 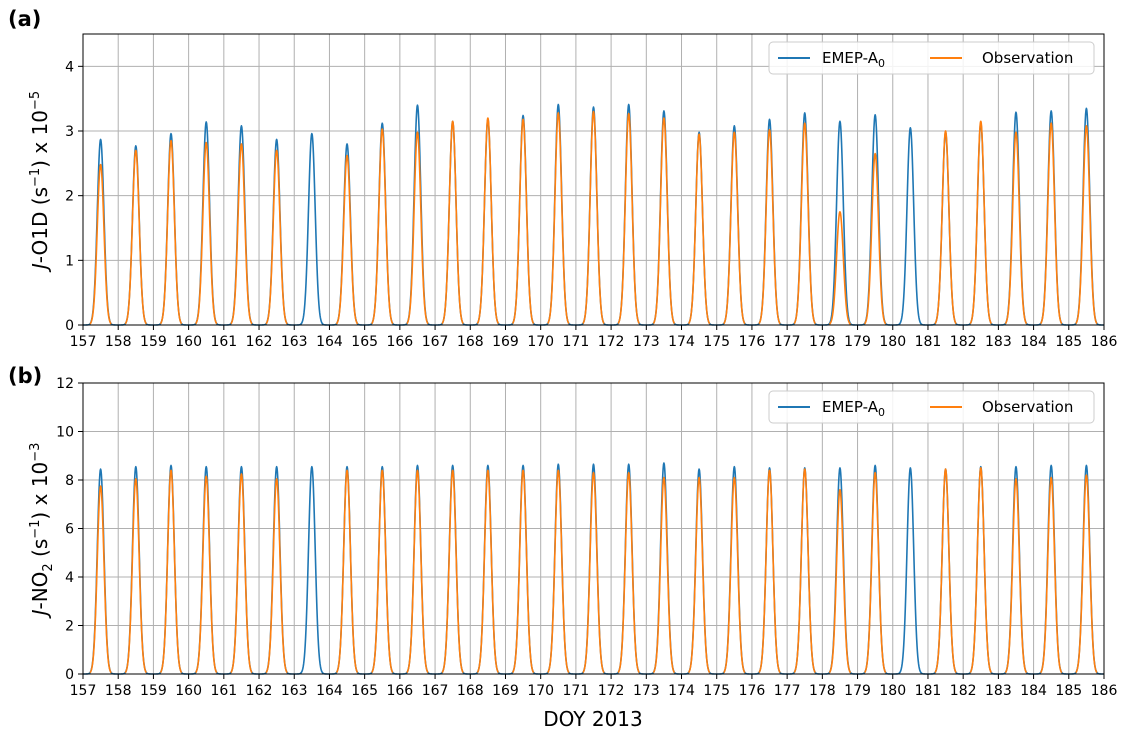 What do you see at coordinates (24, 19) in the screenshot?
I see `panel-label-a: (a)` at bounding box center [24, 19].